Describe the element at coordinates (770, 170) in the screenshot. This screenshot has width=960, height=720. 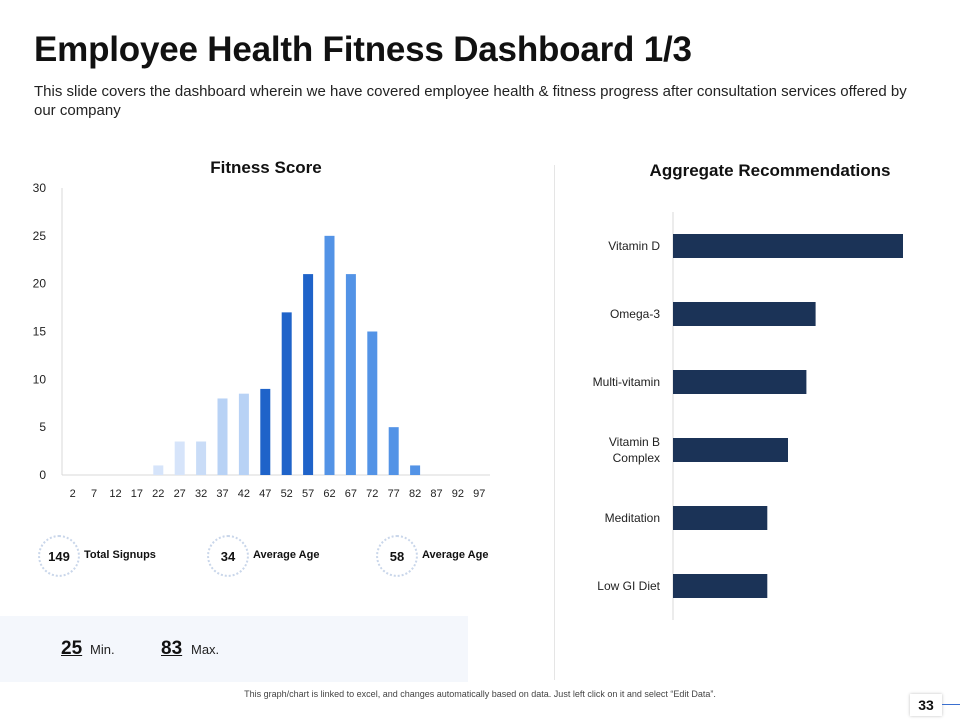
I see `aggregate-recommendations-chart-title: Aggregate Recommendations` at that location.